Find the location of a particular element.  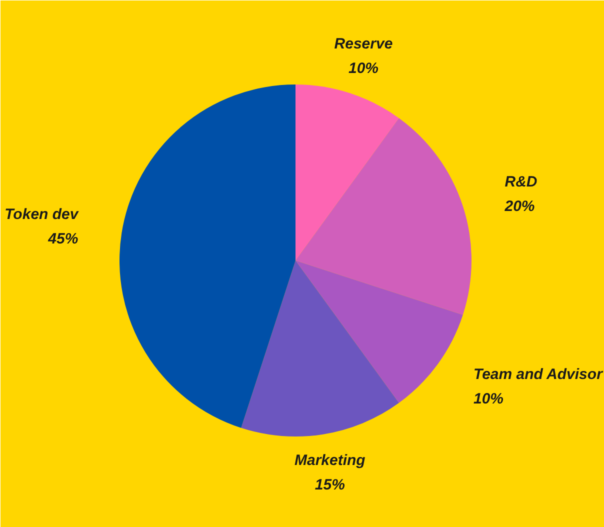

slice-label: Marketing is located at coordinates (330, 460).